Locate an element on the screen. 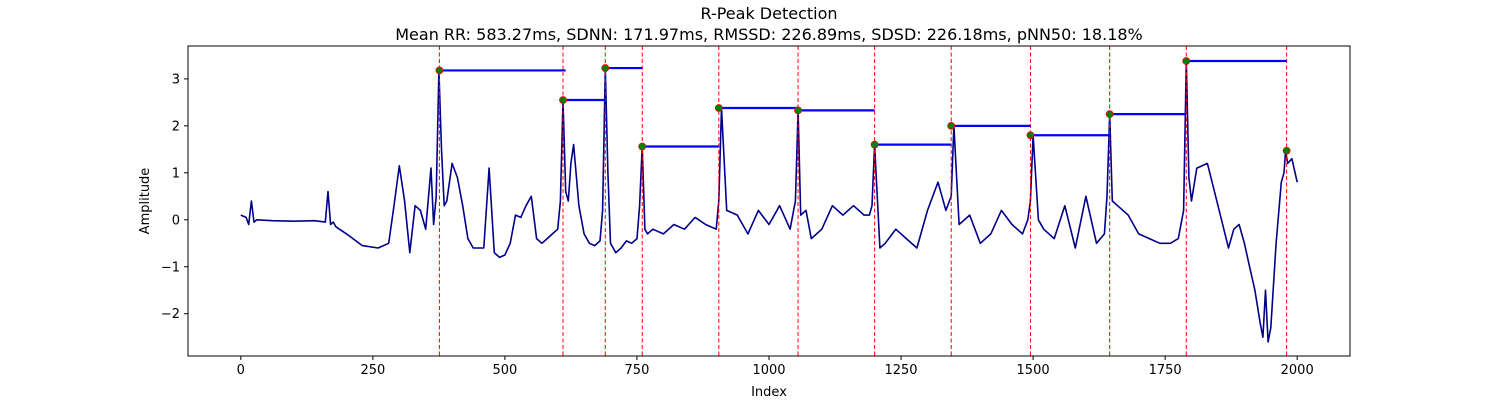  x-tick-label-4: 1000 is located at coordinates (768, 370).